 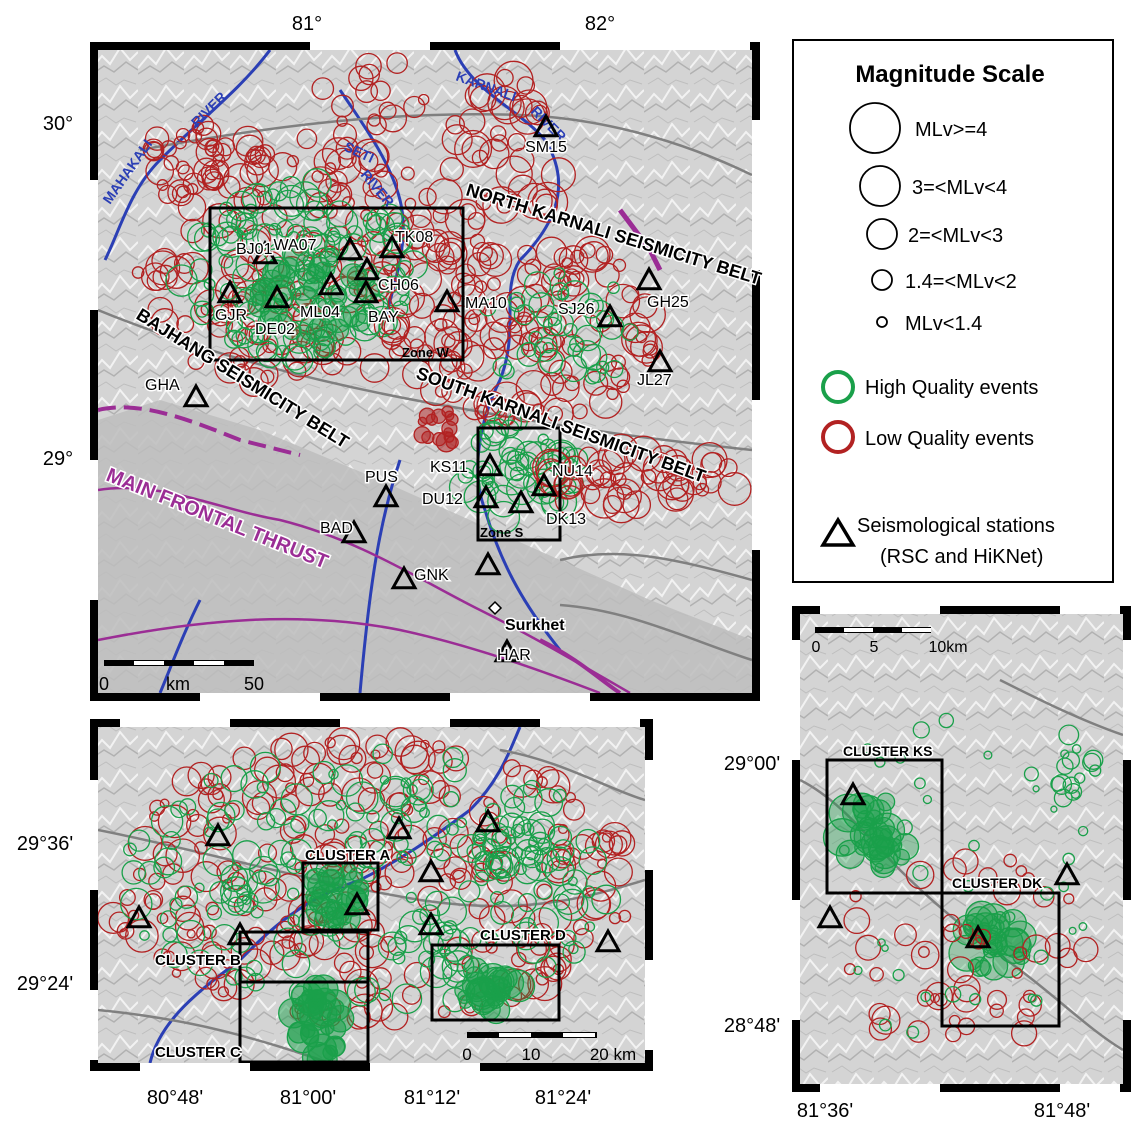 What do you see at coordinates (58, 124) in the screenshot?
I see `lat-tick-30: 30°` at bounding box center [58, 124].